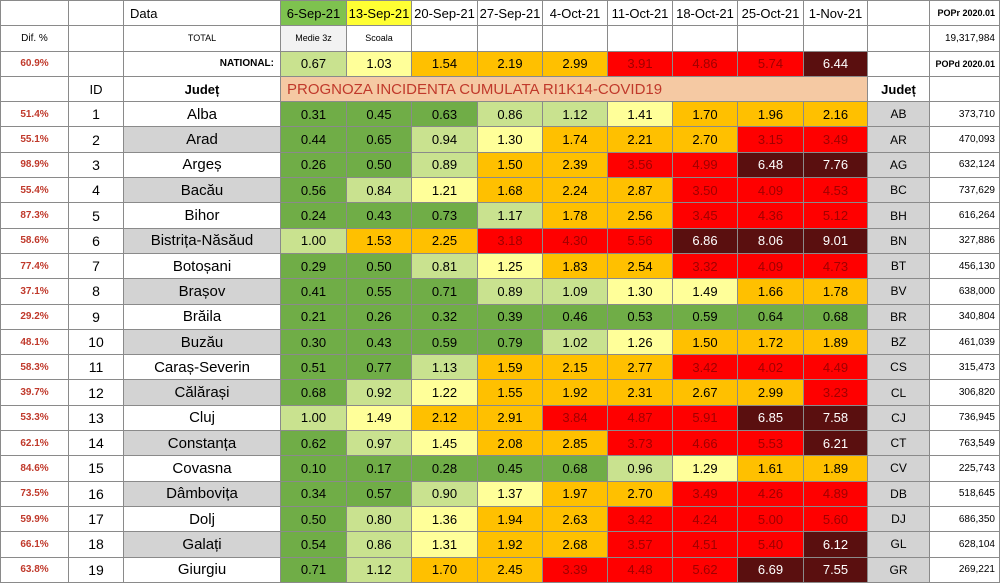 This screenshot has height=583, width=1000. Describe the element at coordinates (898, 215) in the screenshot. I see `row-abbr: BH` at that location.